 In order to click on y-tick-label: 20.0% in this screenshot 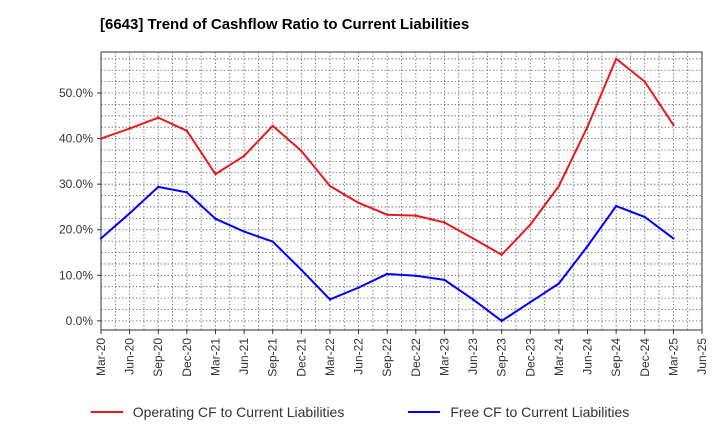, I will do `click(76, 230)`.